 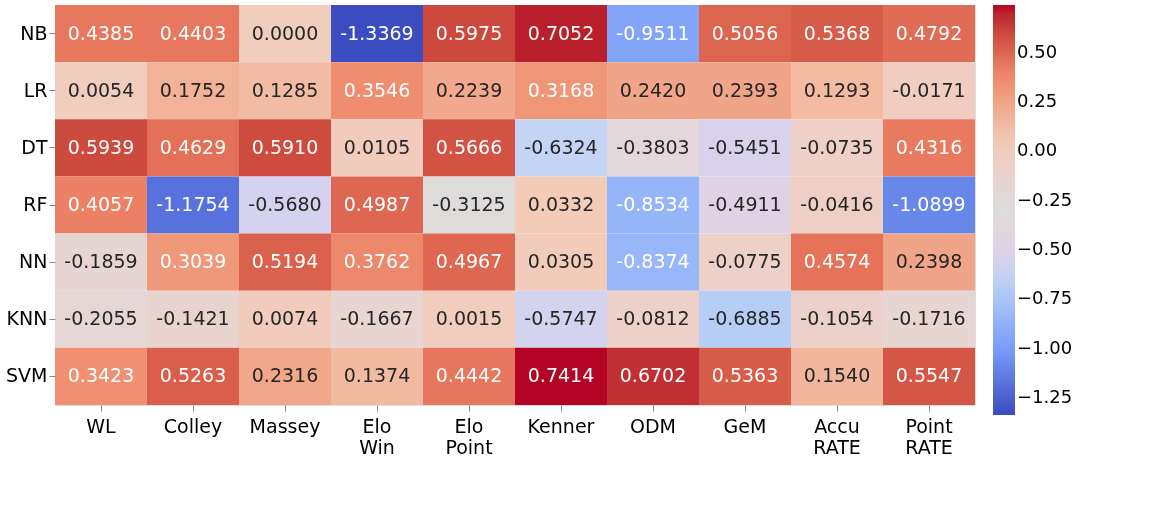 I want to click on y-tick-label: NB, so click(x=34, y=32).